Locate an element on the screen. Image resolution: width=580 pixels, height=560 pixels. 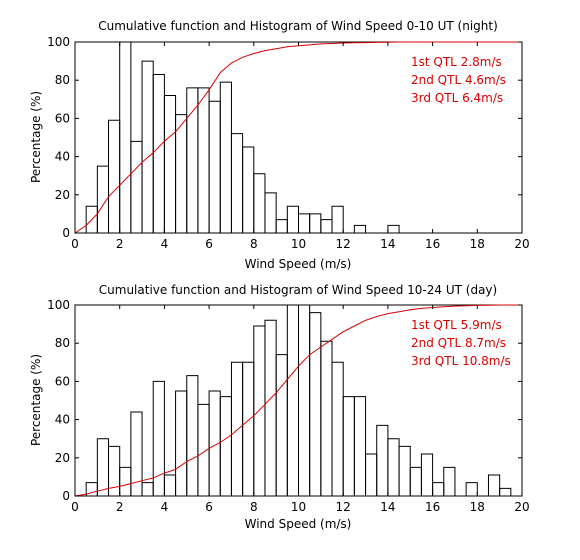
quartile-3-annotation: 3rd QTL 10.8m/s is located at coordinates (461, 361).